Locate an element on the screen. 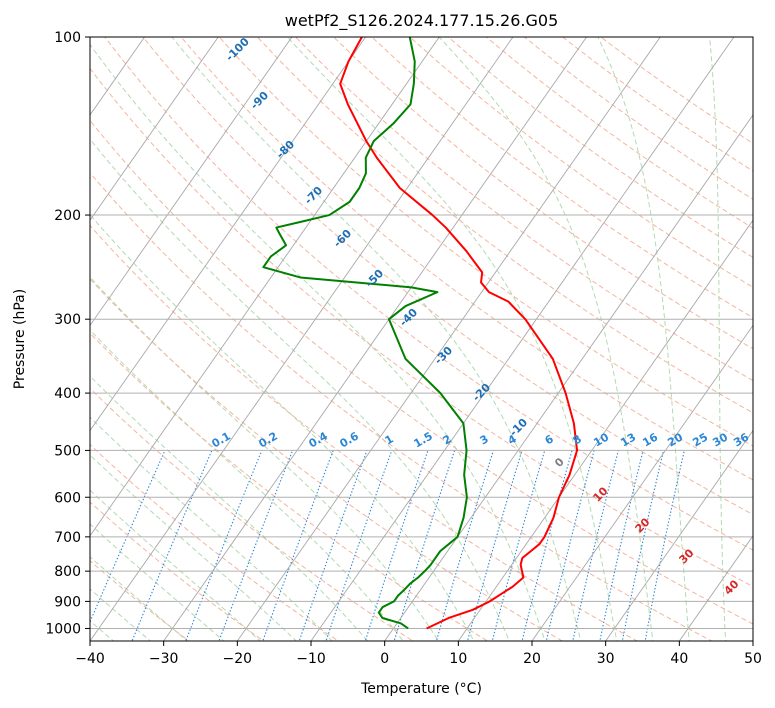 Image resolution: width=775 pixels, height=708 pixels. chart-title: wetPf2_S126.2024.177.15.26.G05 is located at coordinates (422, 21).